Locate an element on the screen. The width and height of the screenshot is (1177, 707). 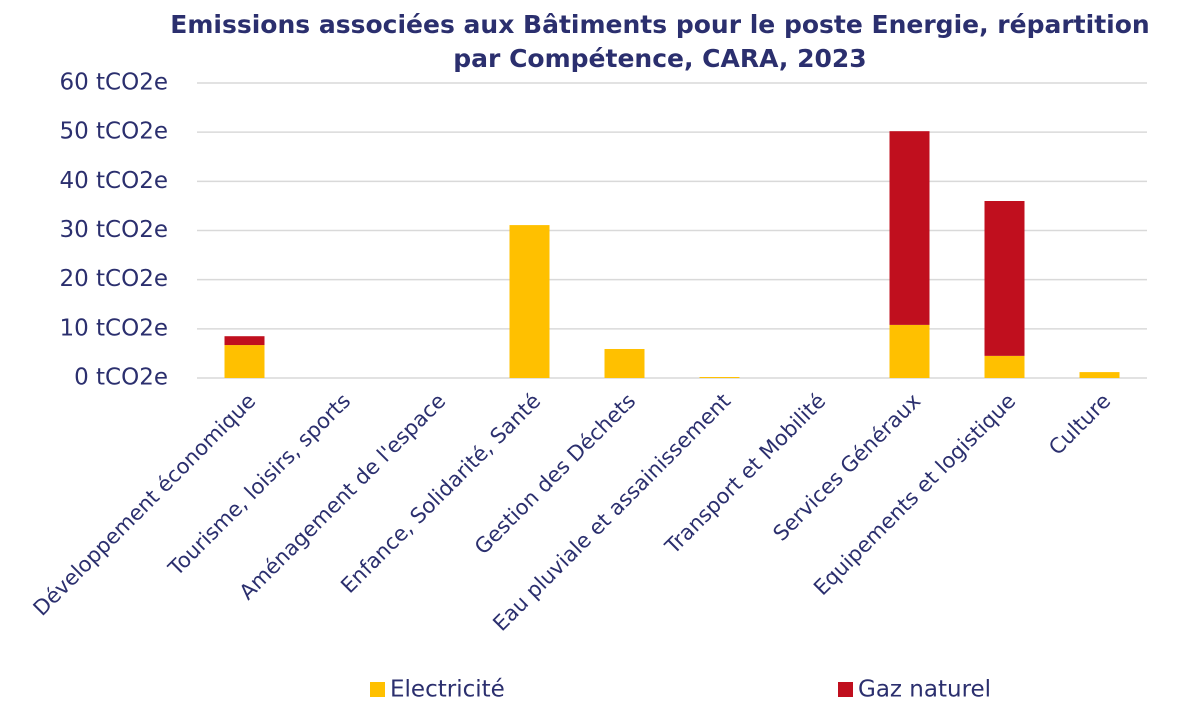
x-tick-label: Culture is located at coordinates (1079, 424).